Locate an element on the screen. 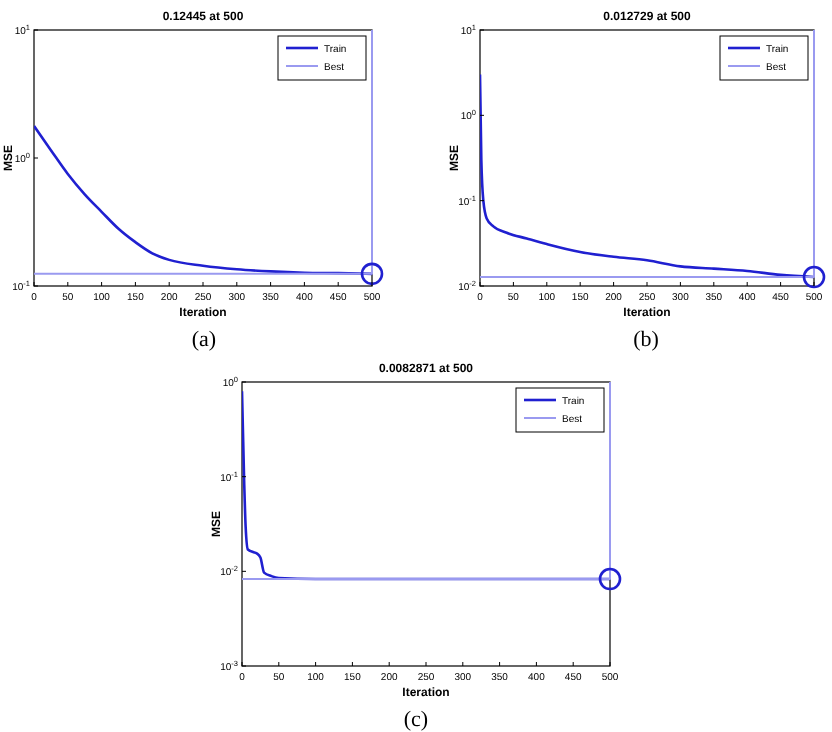 The height and width of the screenshot is (732, 832). text: (b) is located at coordinates (646, 340).